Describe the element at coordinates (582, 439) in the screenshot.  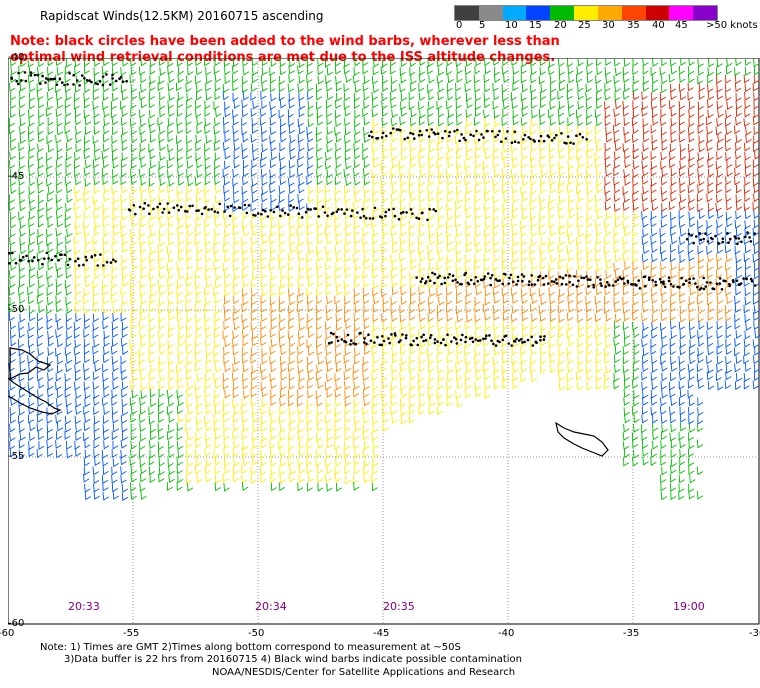
I see `south-georgia-coast` at that location.